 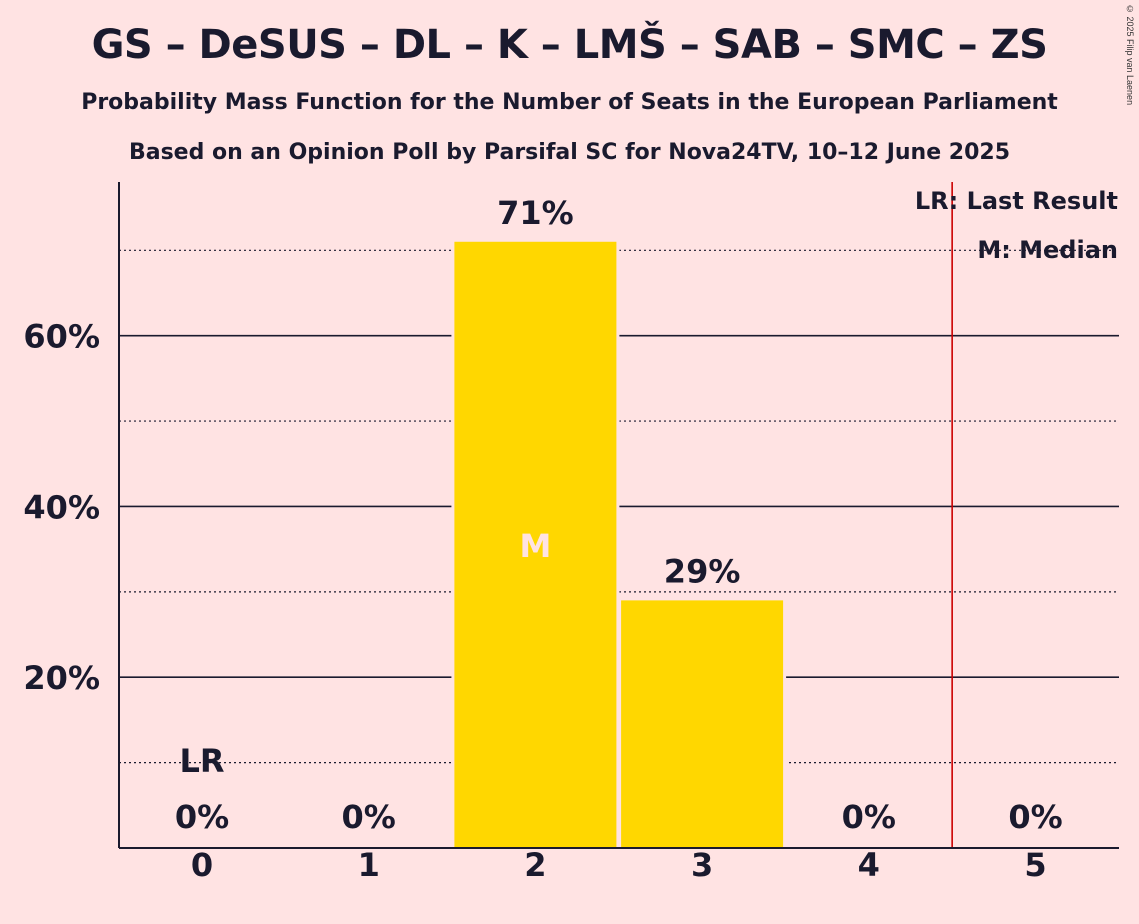 I want to click on x-tick-label: 1, so click(x=369, y=865).